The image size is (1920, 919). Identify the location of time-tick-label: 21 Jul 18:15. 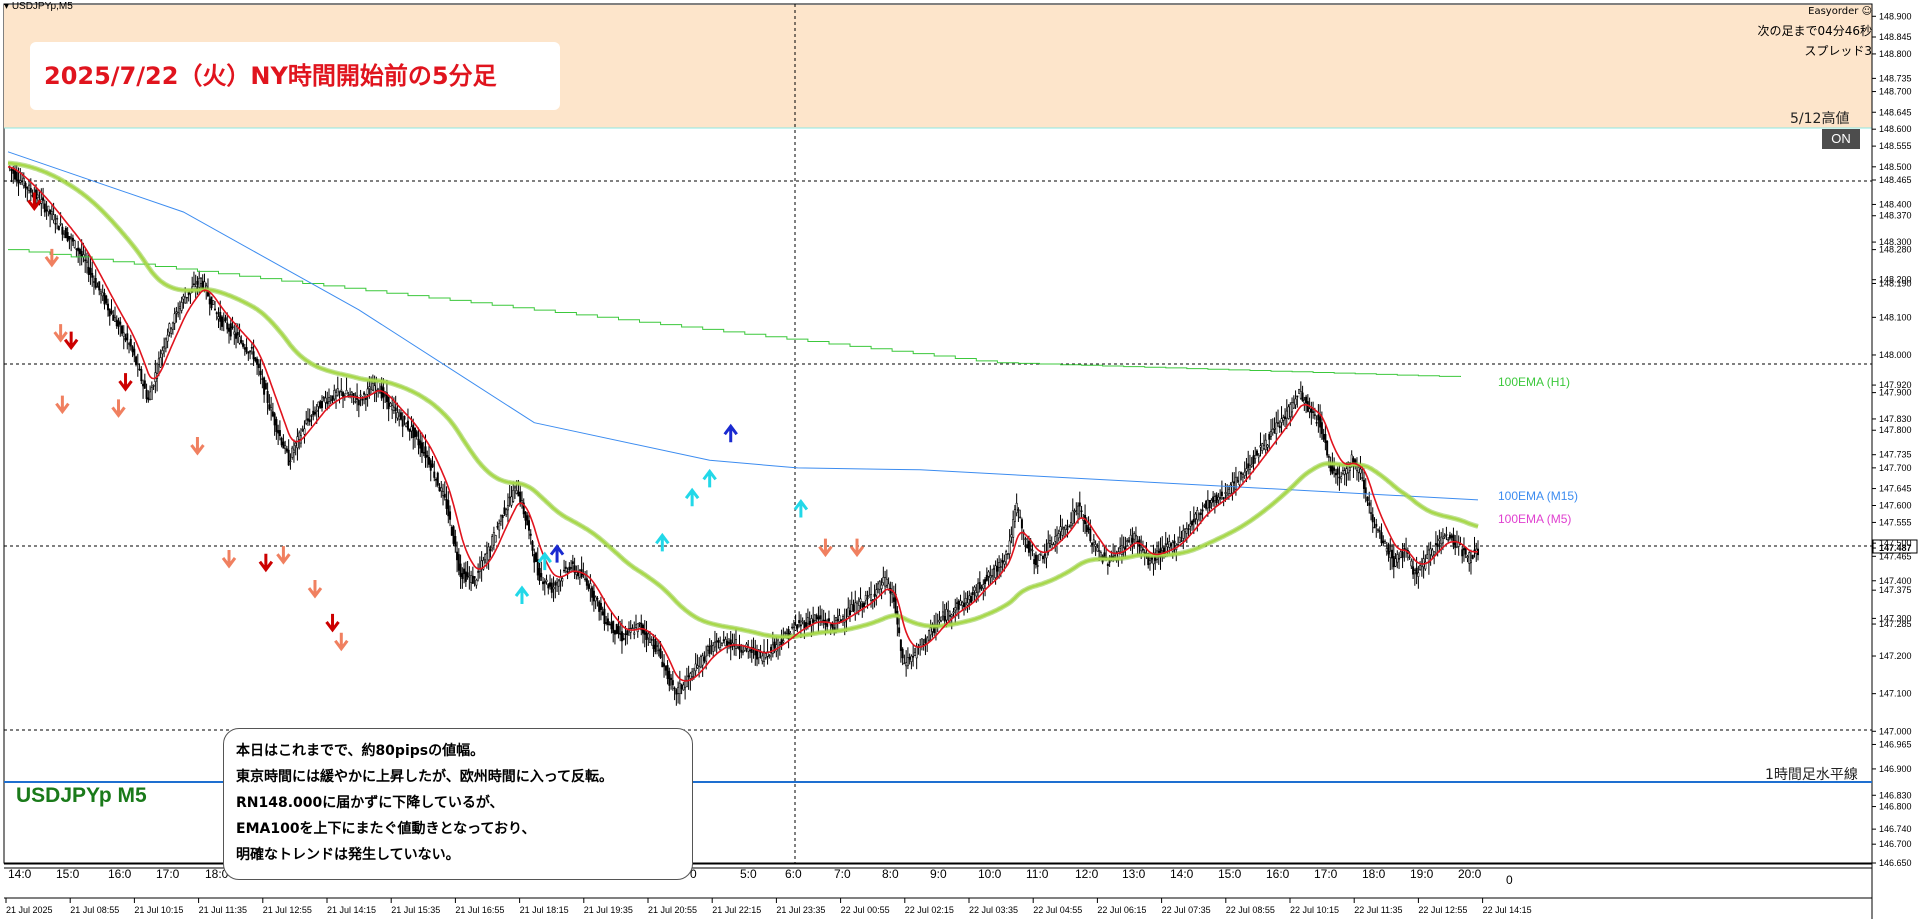
(544, 910).